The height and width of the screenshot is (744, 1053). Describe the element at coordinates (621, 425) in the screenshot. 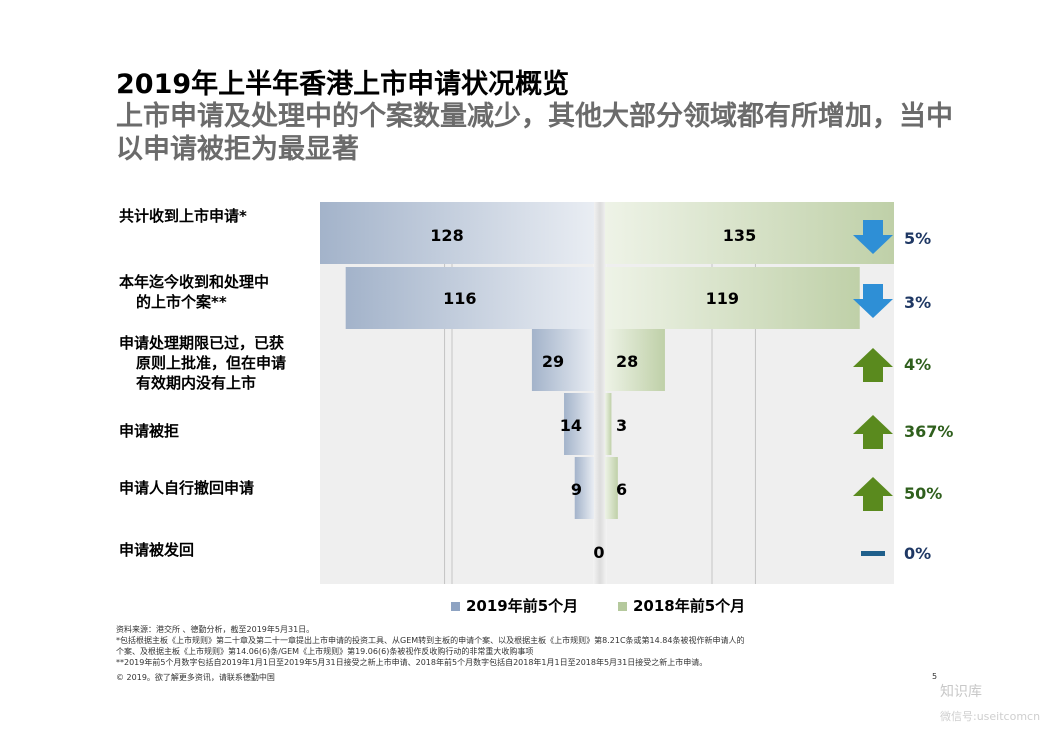

I see `data-label-2018: 3` at that location.